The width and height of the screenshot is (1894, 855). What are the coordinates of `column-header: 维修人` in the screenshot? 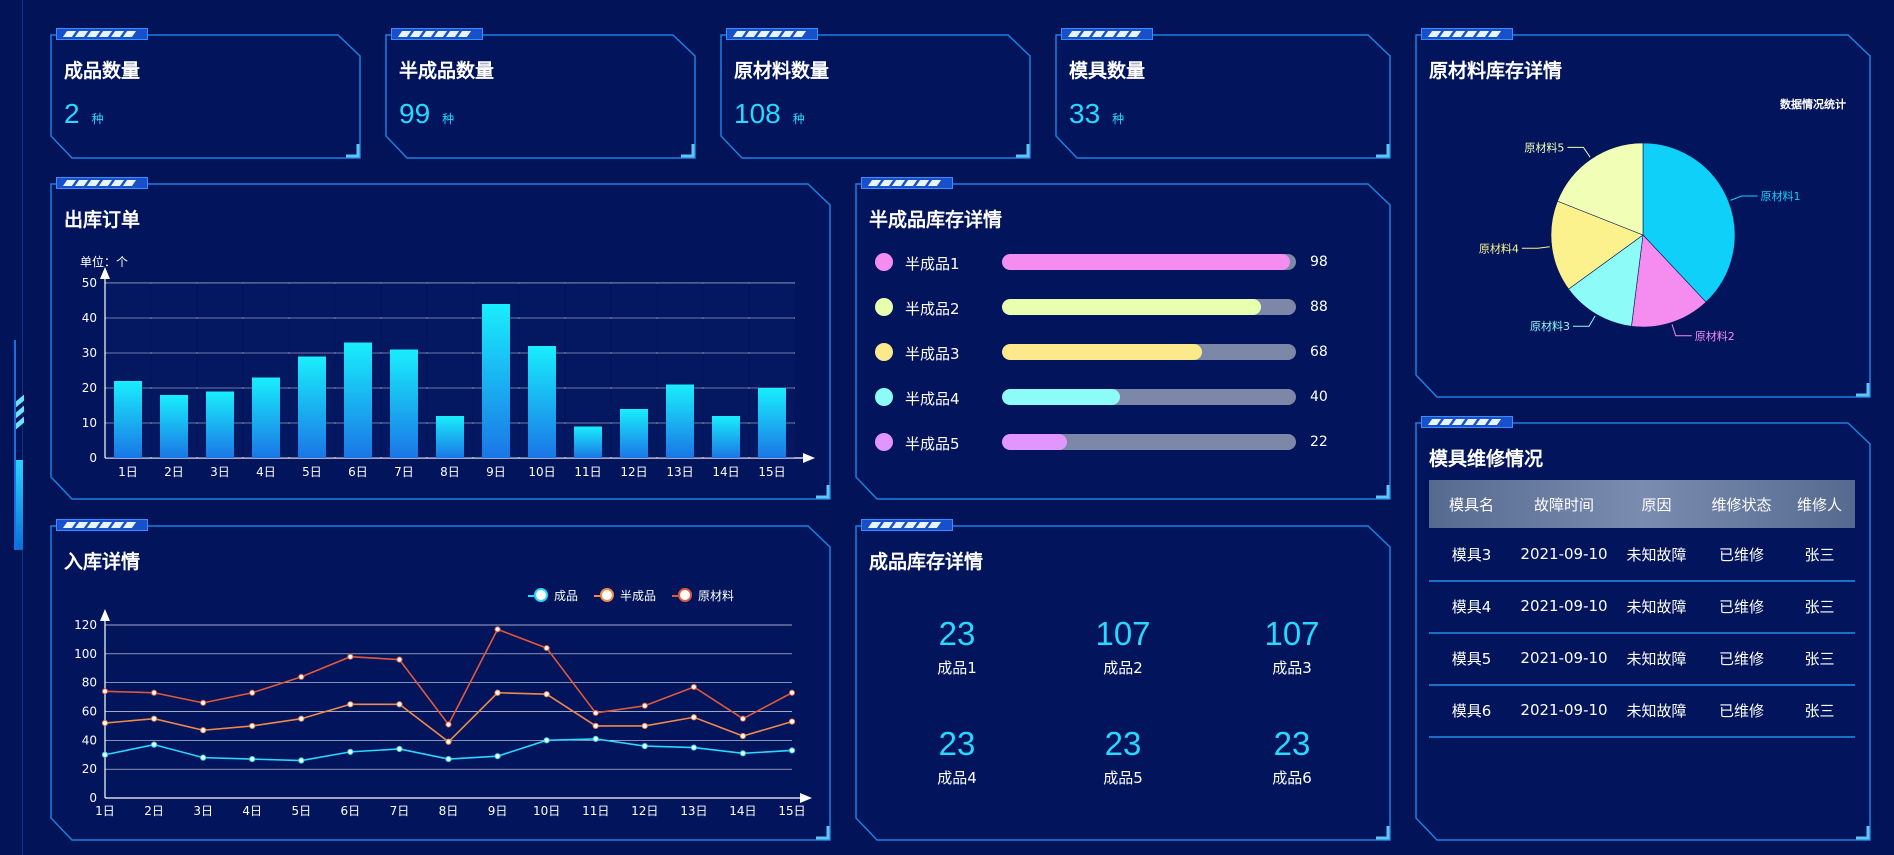 It's located at (1819, 504).